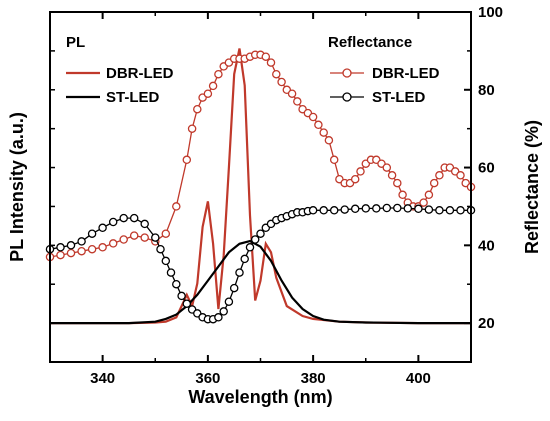 The height and width of the screenshot is (421, 550). Describe the element at coordinates (260, 397) in the screenshot. I see `x-axis-title: Wavelength (nm)` at that location.